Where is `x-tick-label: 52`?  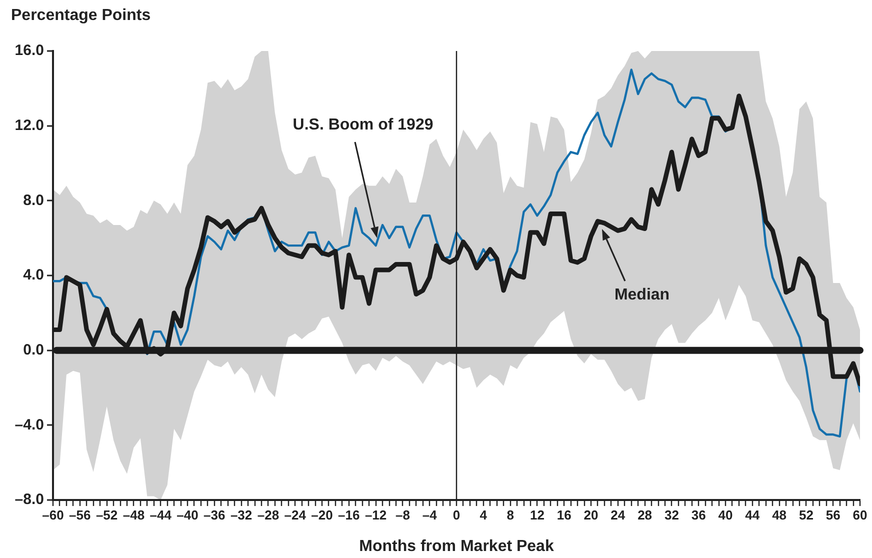
x-tick-label: 52 is located at coordinates (806, 514).